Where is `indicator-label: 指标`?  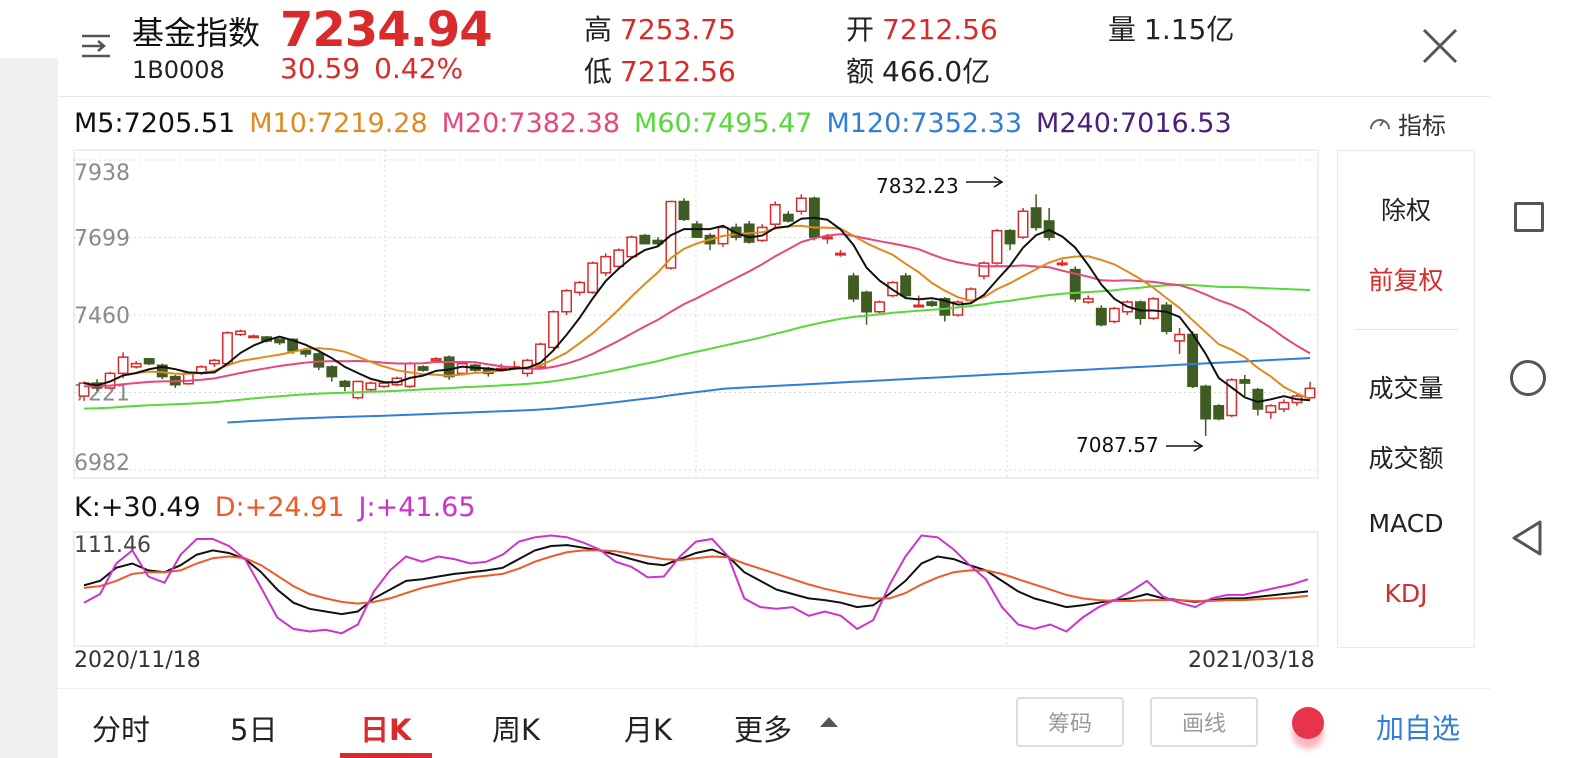 indicator-label: 指标 is located at coordinates (1422, 126).